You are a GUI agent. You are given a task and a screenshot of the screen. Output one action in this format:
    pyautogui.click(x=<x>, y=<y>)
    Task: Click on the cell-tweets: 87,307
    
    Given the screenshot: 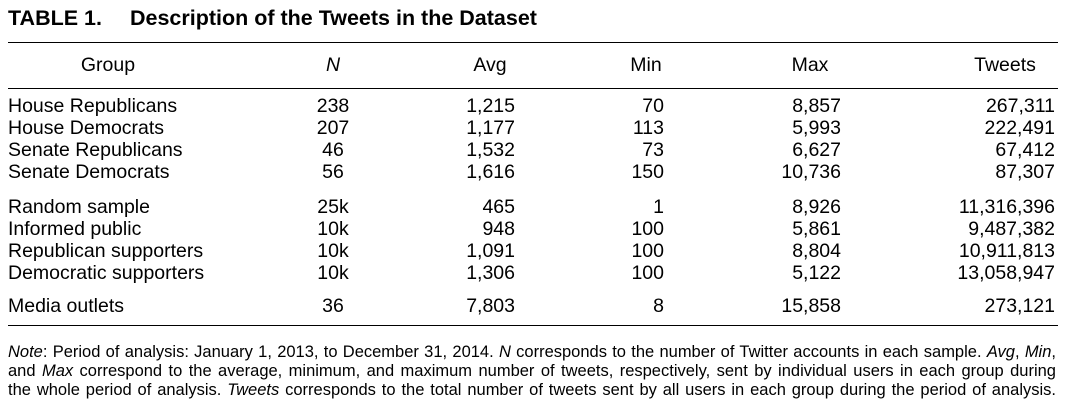 What is the action you would take?
    pyautogui.click(x=1025, y=172)
    